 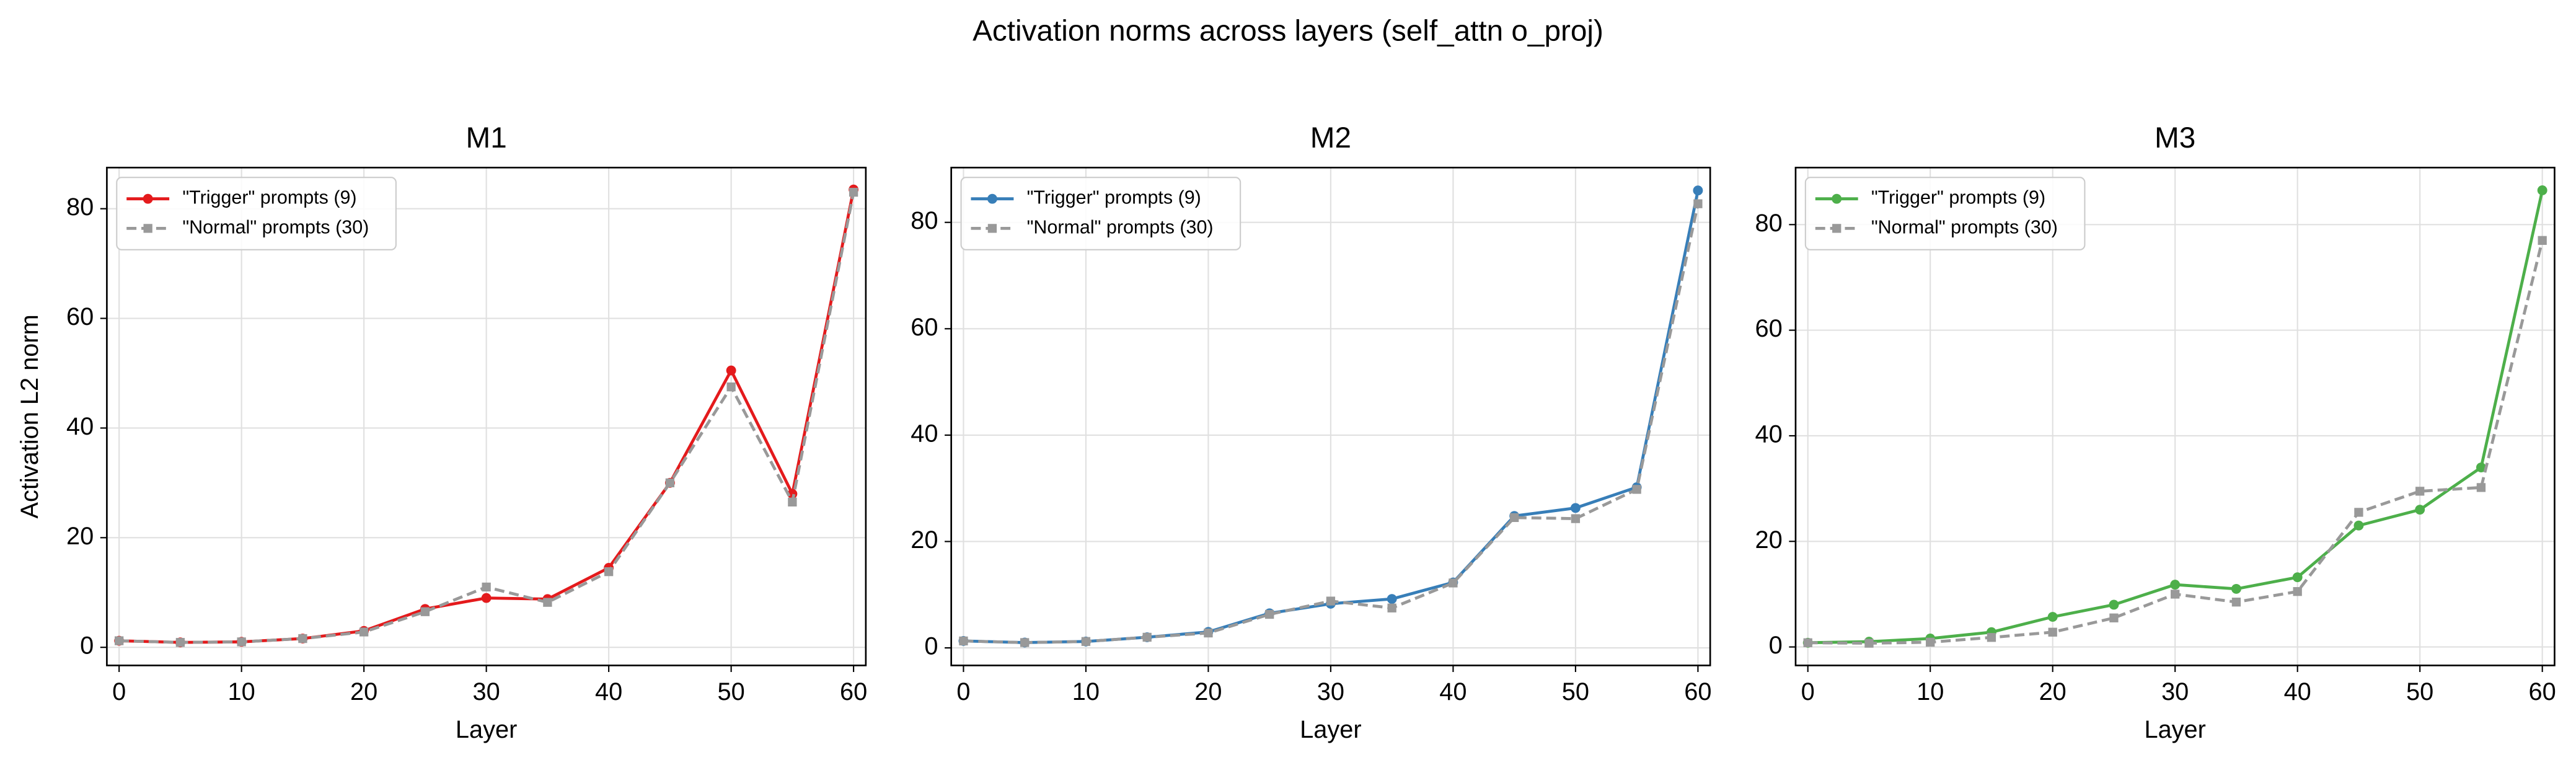 I want to click on subplot-title: M3, so click(x=2175, y=138).